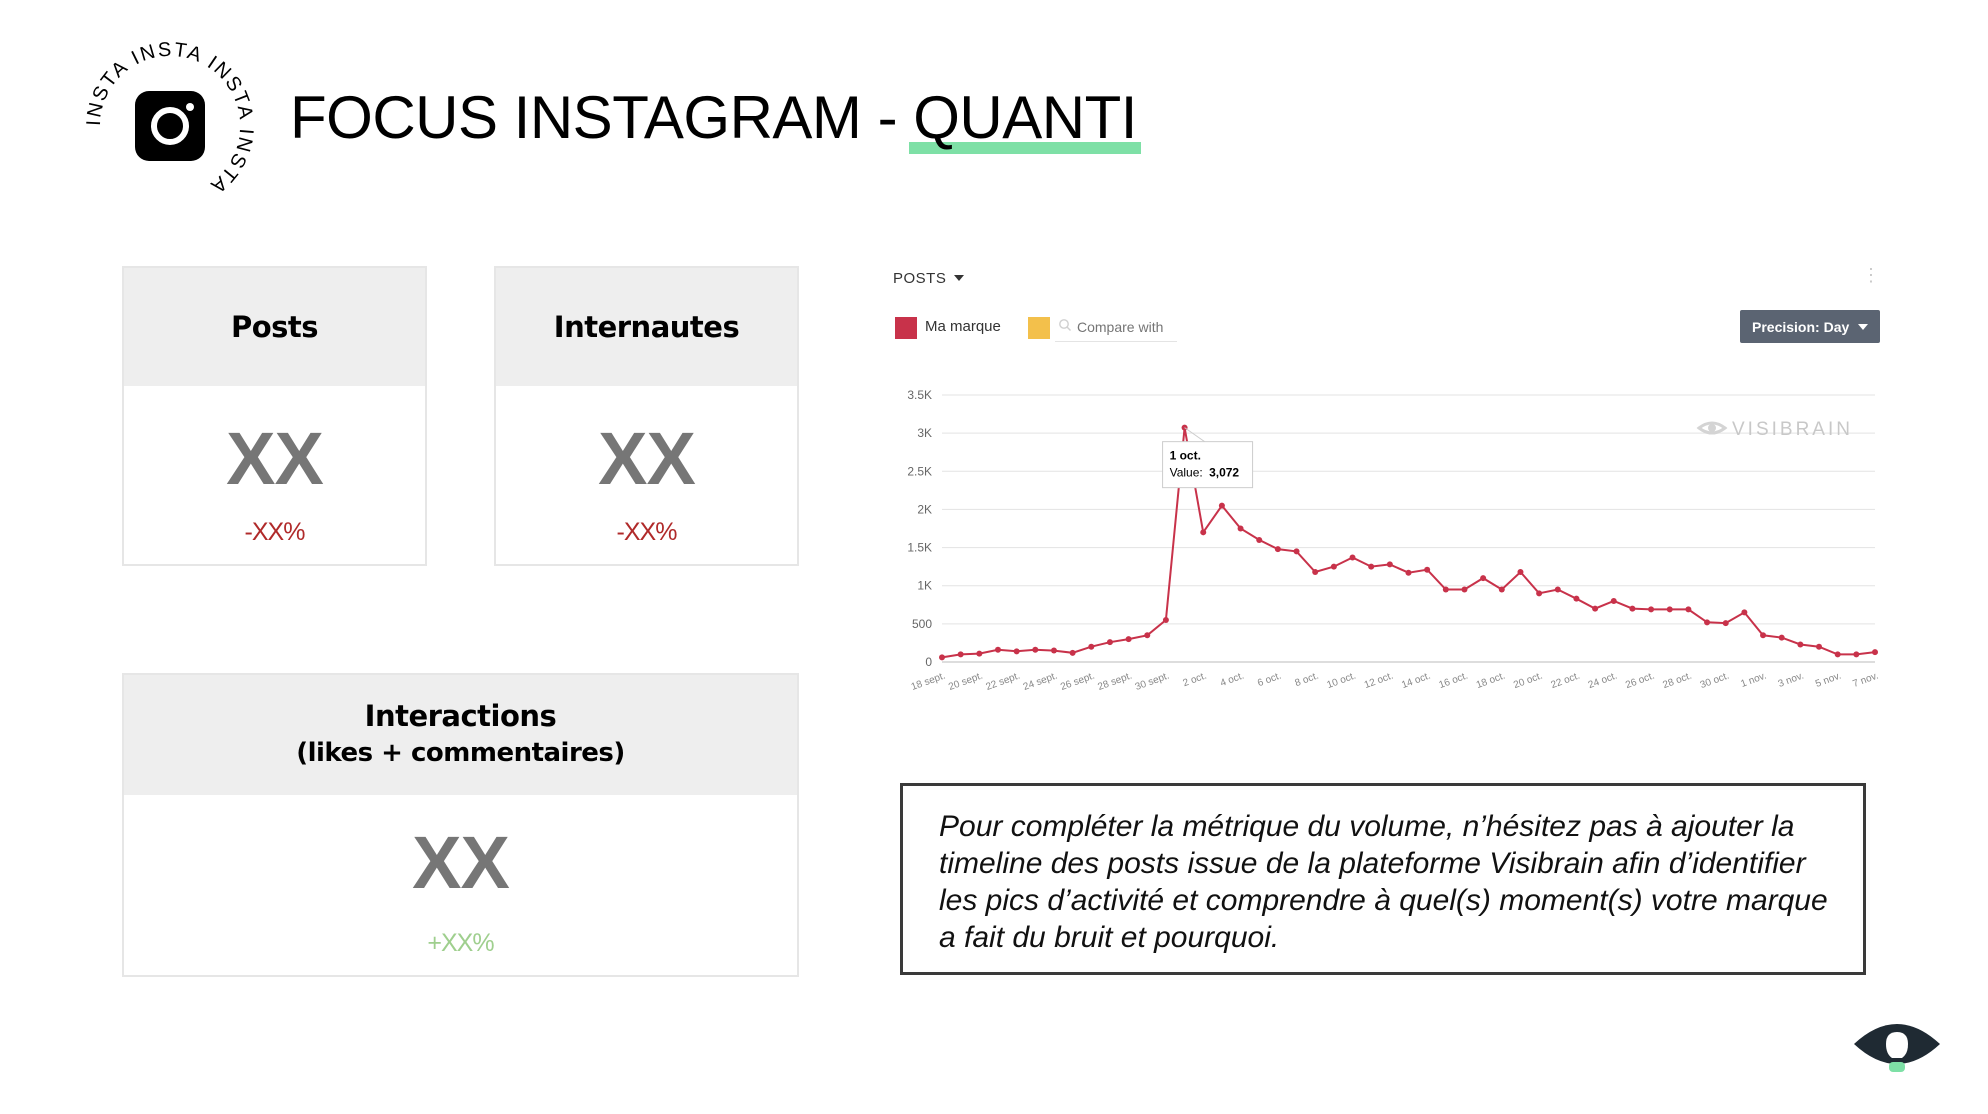 The width and height of the screenshot is (1988, 1114). I want to click on precision-dropdown: Precision: Day, so click(1810, 326).